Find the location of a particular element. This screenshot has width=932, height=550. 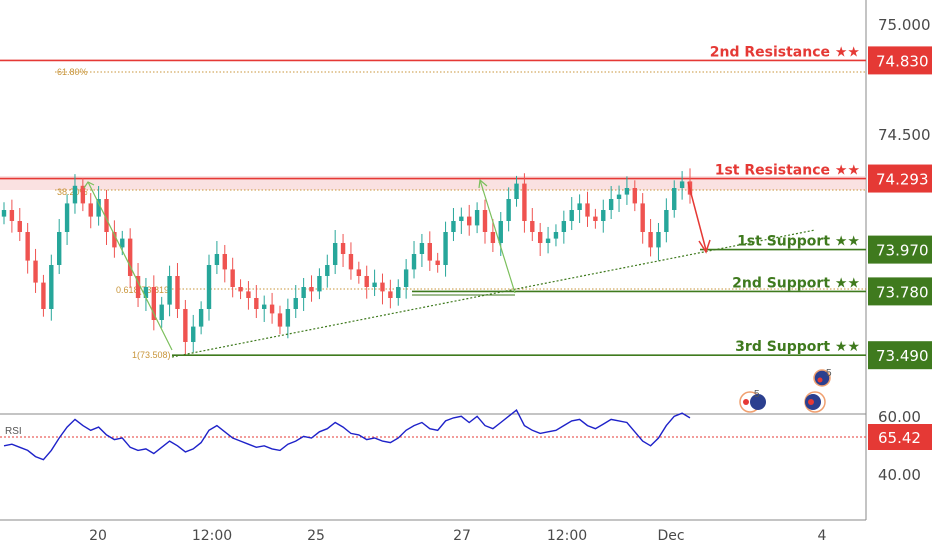

fib-label-1: 1(73.508) is located at coordinates (151, 355).